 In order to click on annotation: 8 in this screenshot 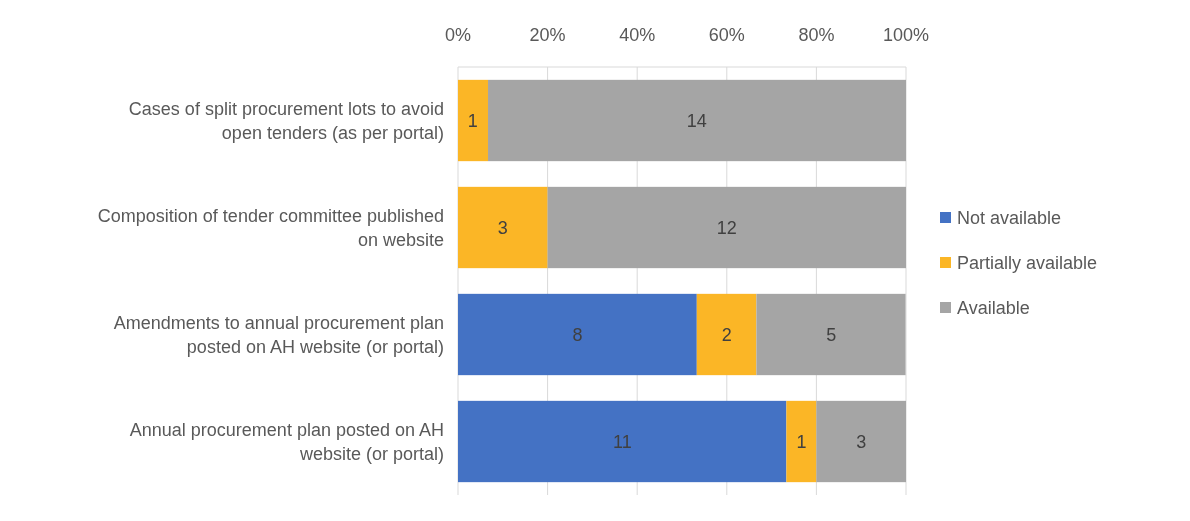, I will do `click(577, 334)`.